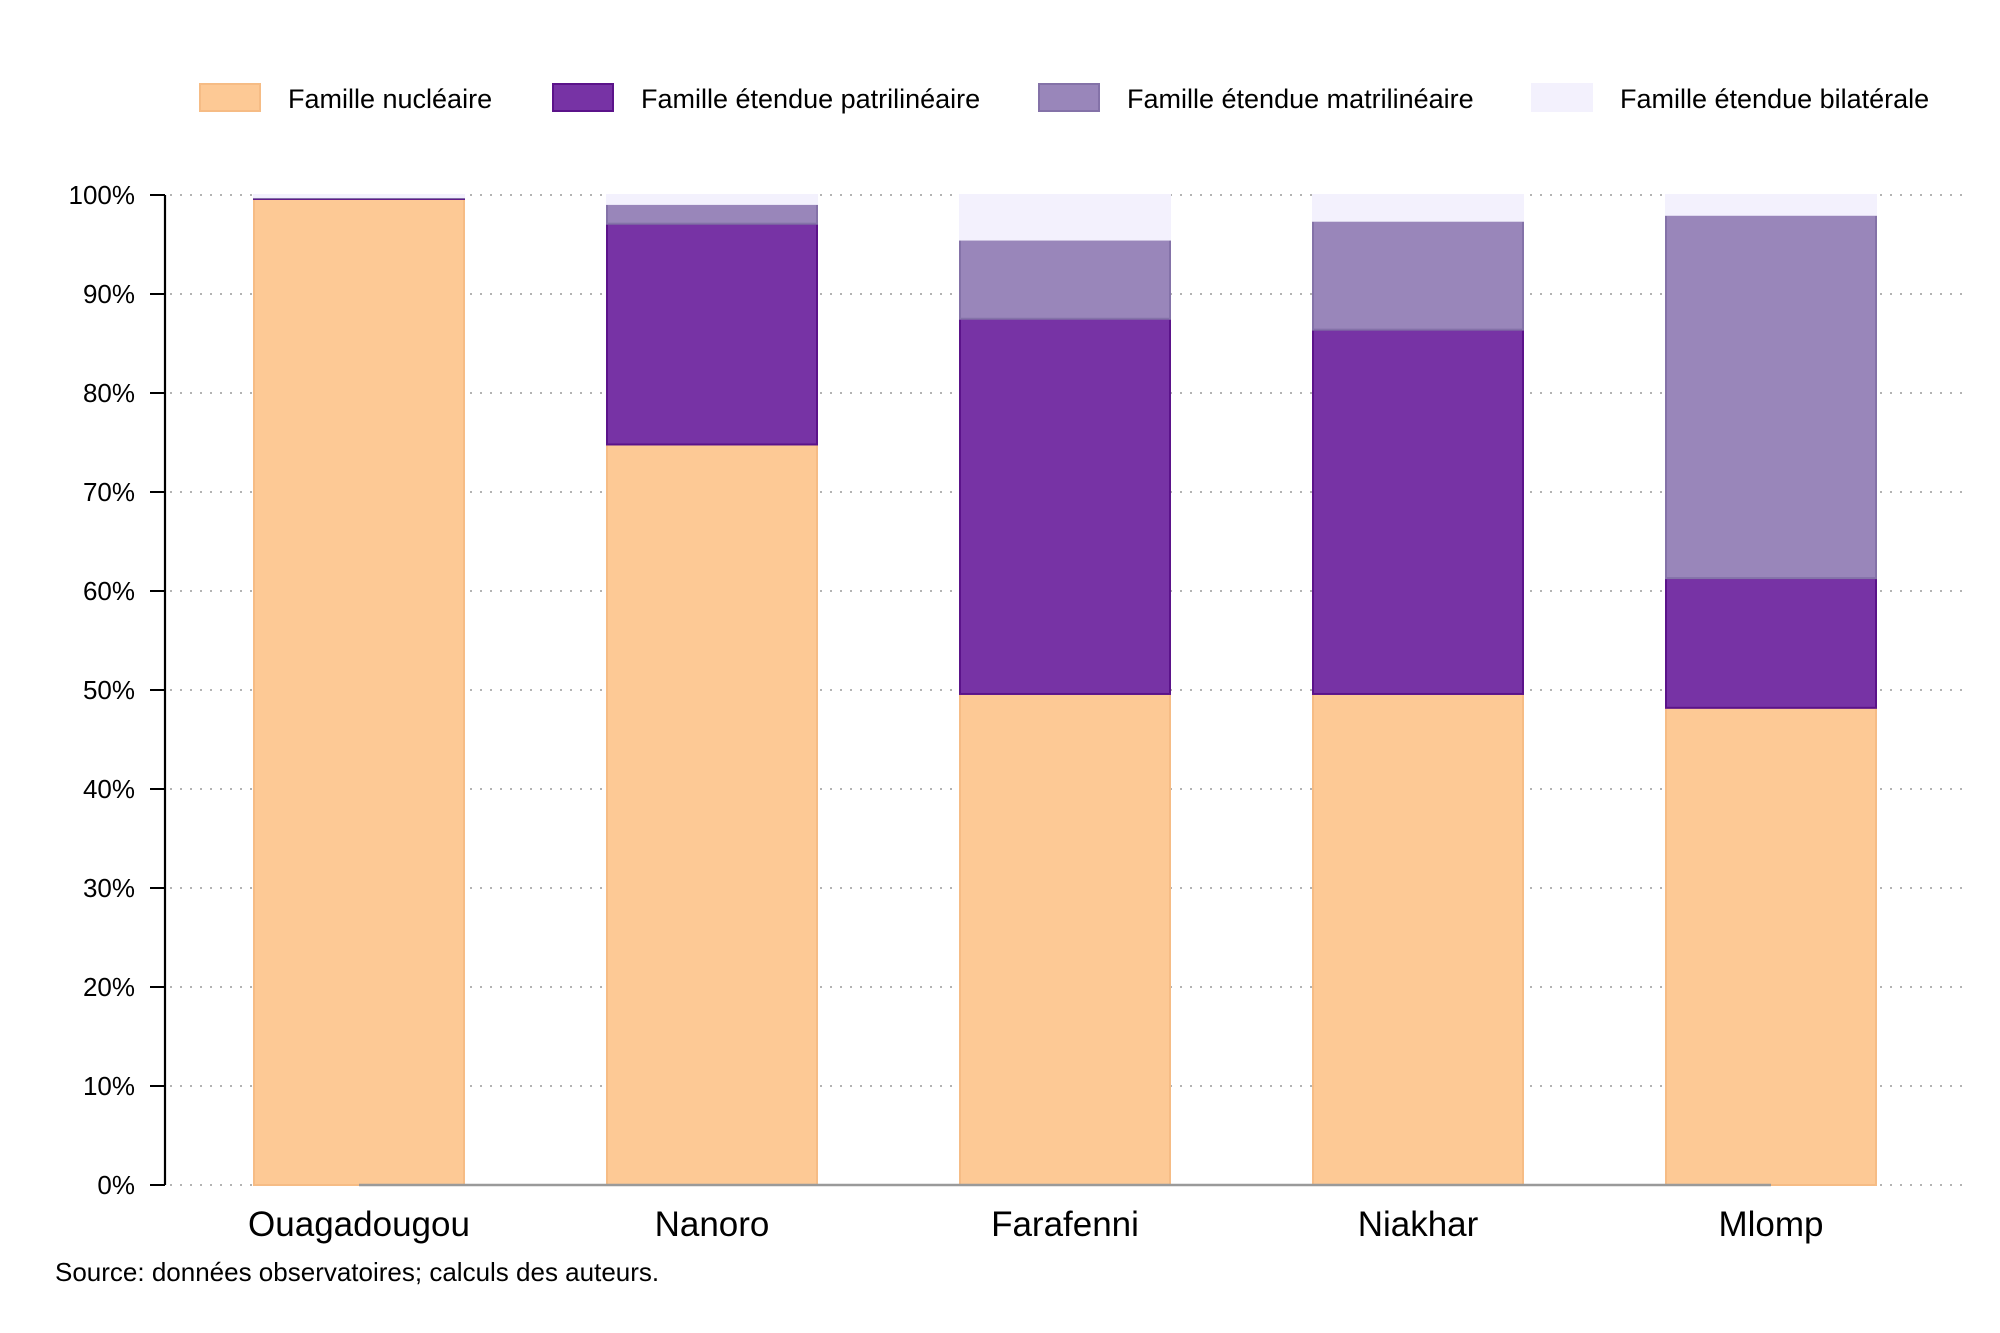  Describe the element at coordinates (109, 294) in the screenshot. I see `y-tick-label-9: 90%` at that location.